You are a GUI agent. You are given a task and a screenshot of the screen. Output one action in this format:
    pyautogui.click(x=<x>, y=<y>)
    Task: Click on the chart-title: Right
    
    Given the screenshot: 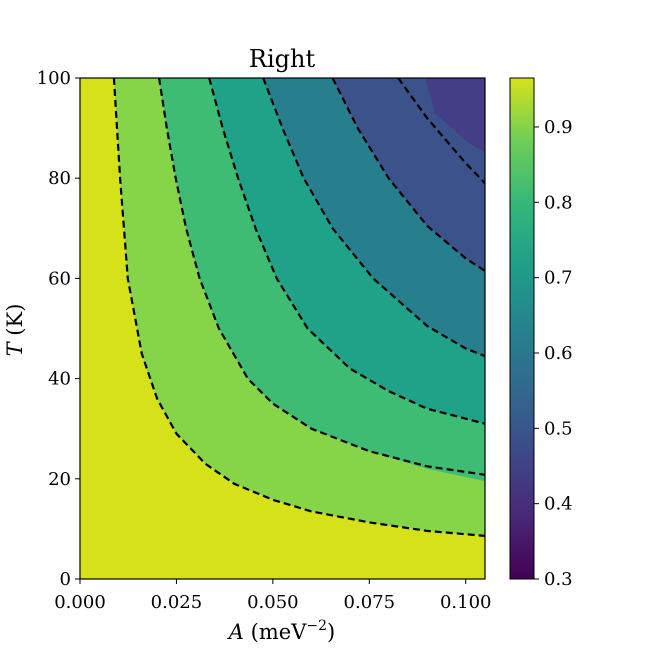 What is the action you would take?
    pyautogui.click(x=282, y=59)
    